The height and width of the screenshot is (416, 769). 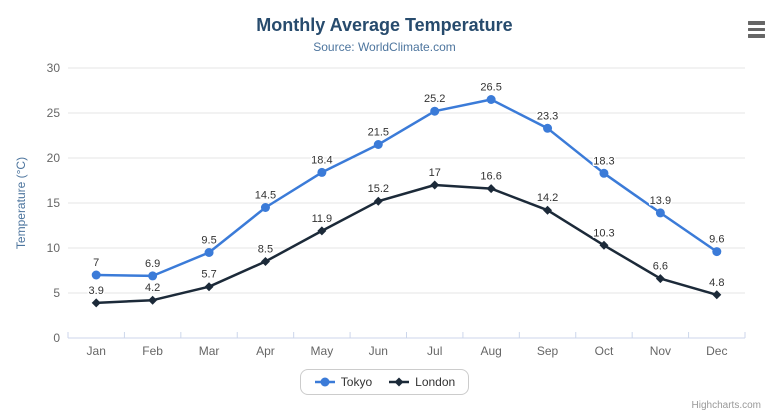 I want to click on x-axis-label-aug: Aug, so click(x=490, y=351).